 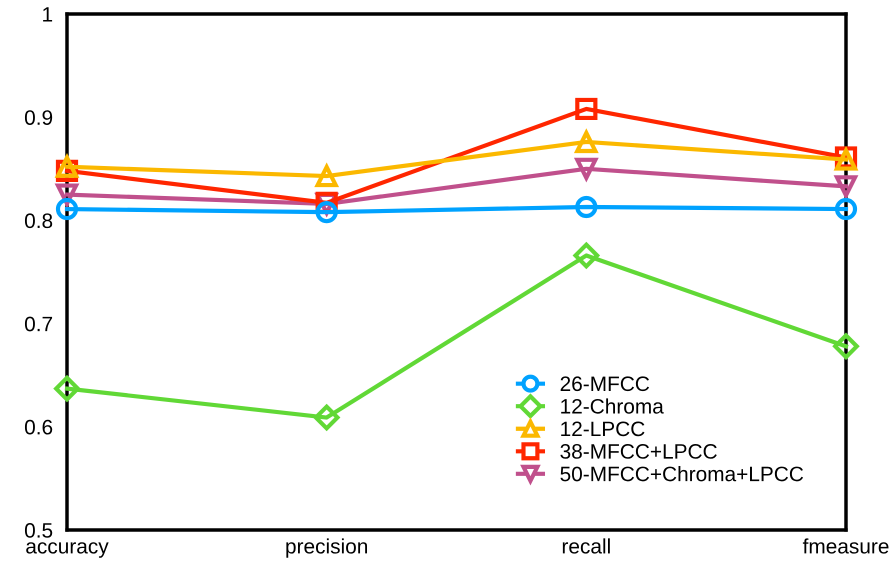 I want to click on x-tick-label: recall, so click(x=586, y=546).